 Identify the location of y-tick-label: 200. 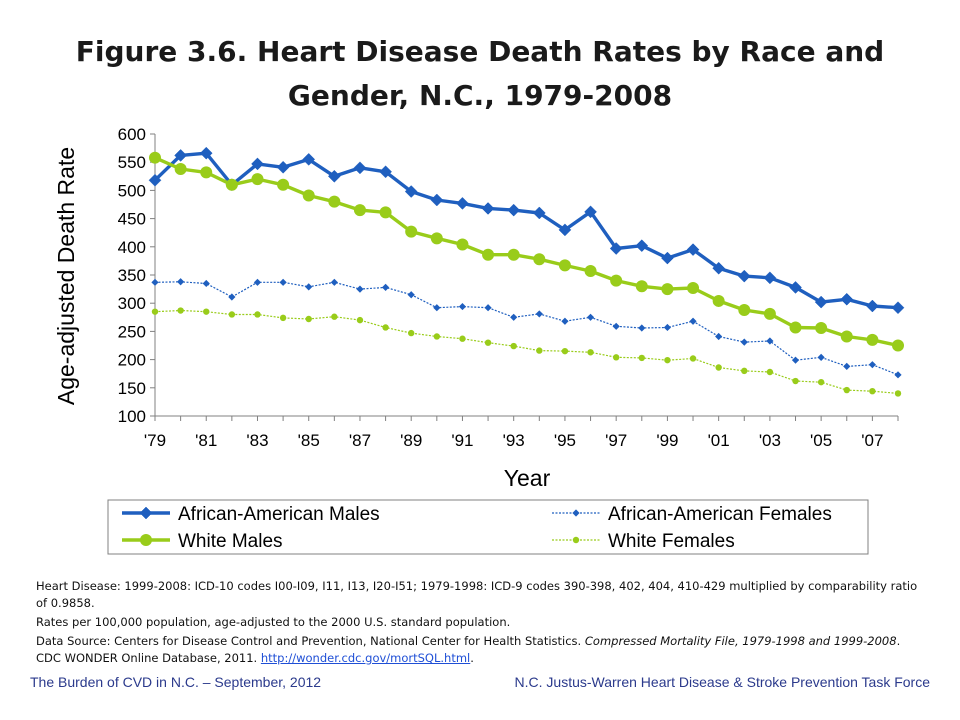
(132, 360).